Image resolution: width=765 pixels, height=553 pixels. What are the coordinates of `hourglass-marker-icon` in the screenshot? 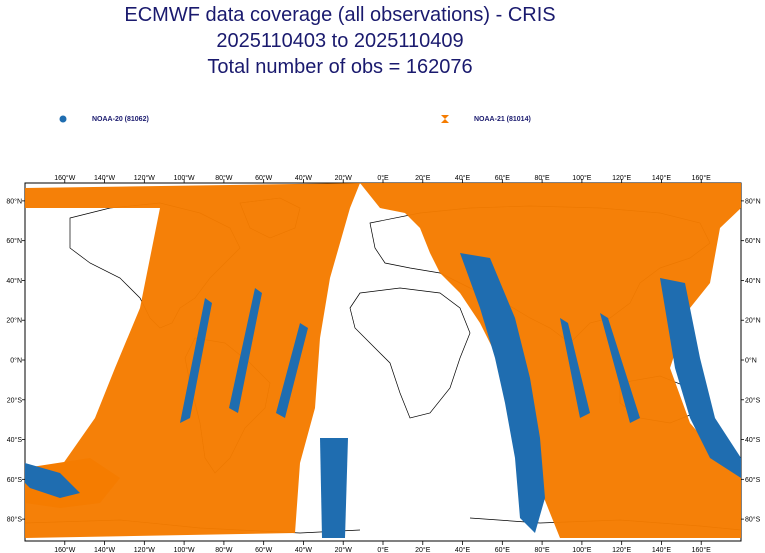 It's located at (445, 119).